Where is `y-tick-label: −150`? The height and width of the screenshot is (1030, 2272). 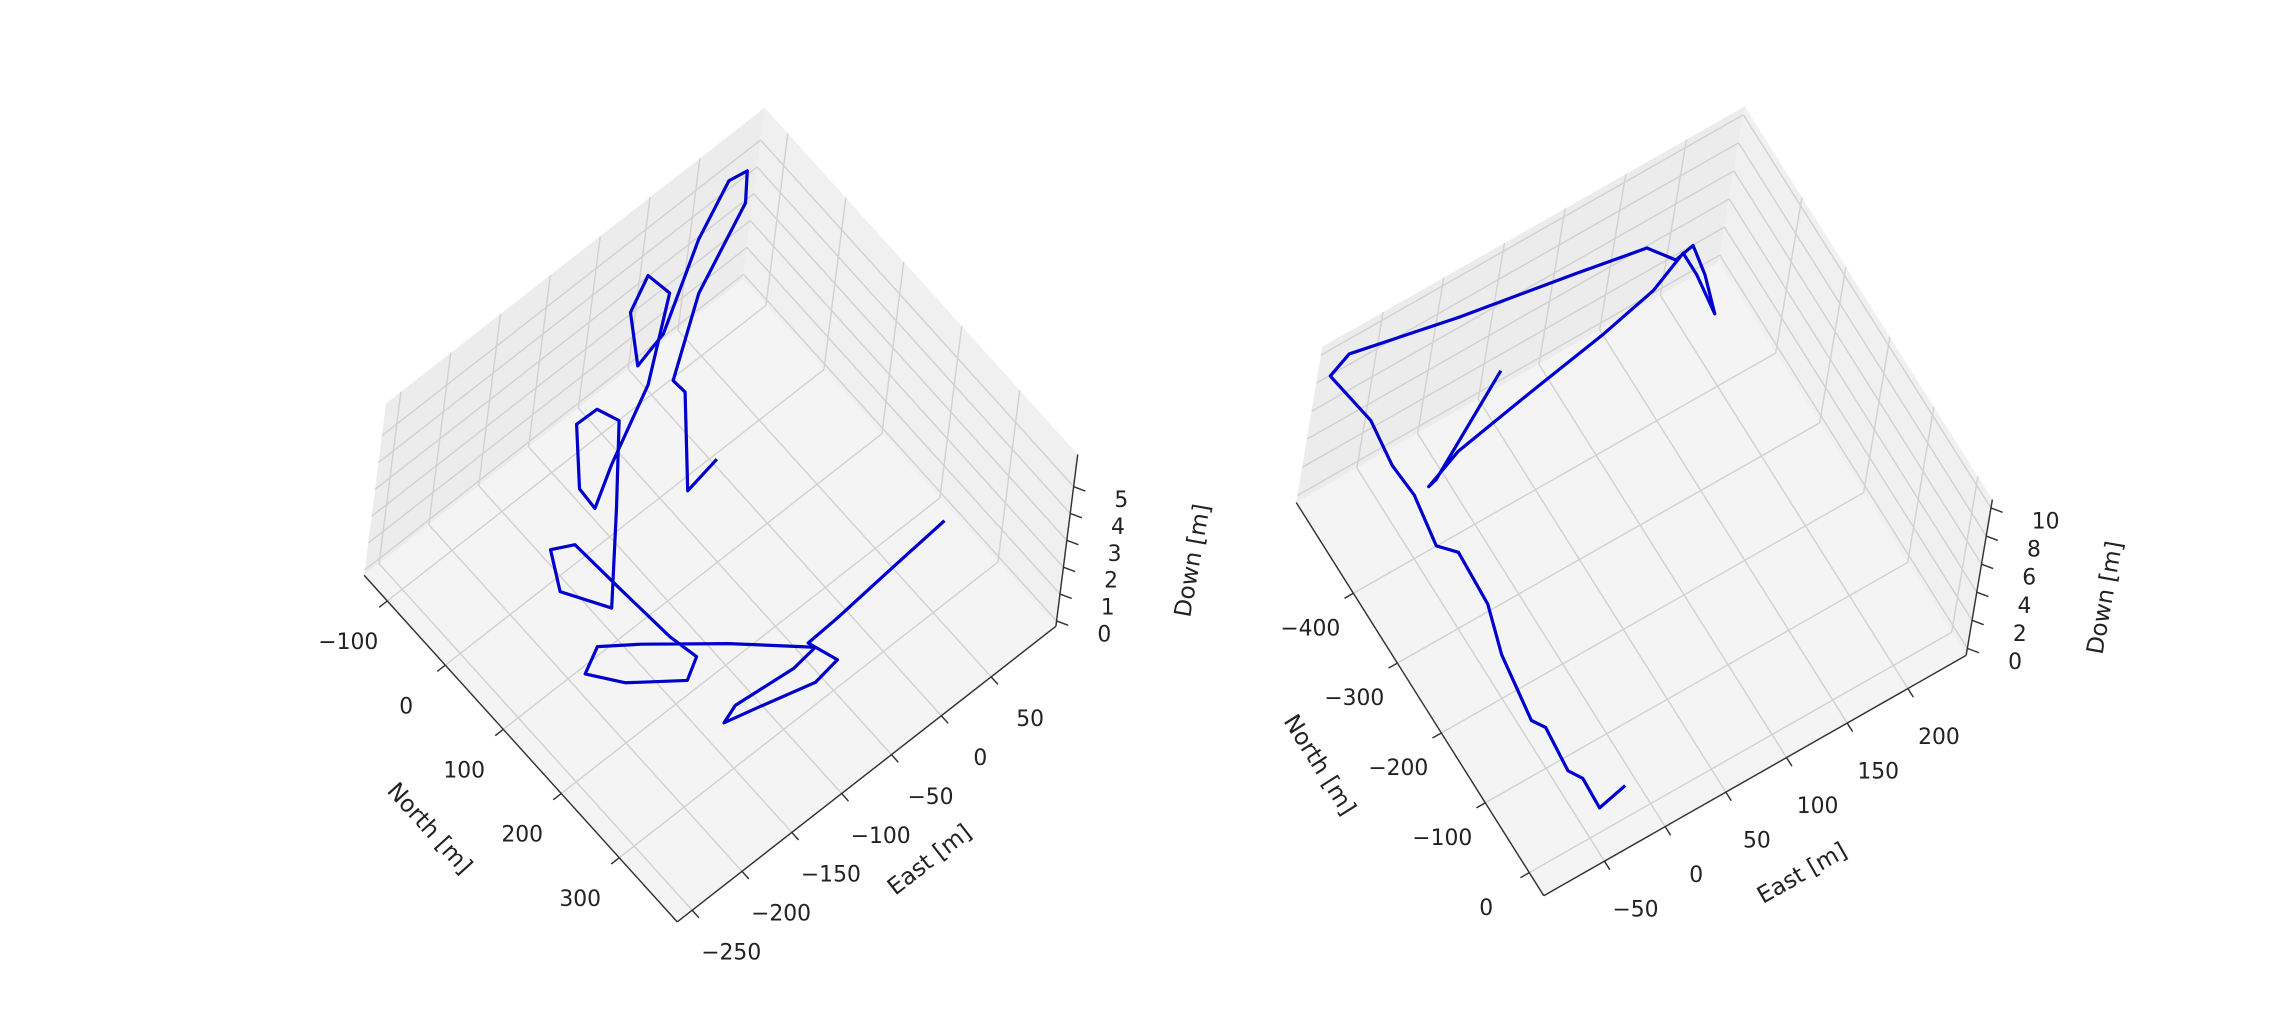
y-tick-label: −150 is located at coordinates (831, 875).